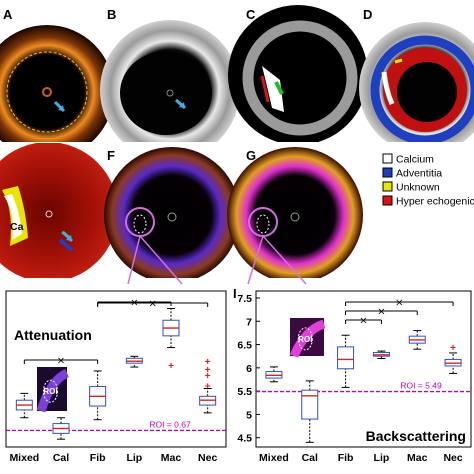  Describe the element at coordinates (295, 212) in the screenshot. I see `panel-g-backscatter-map` at that location.